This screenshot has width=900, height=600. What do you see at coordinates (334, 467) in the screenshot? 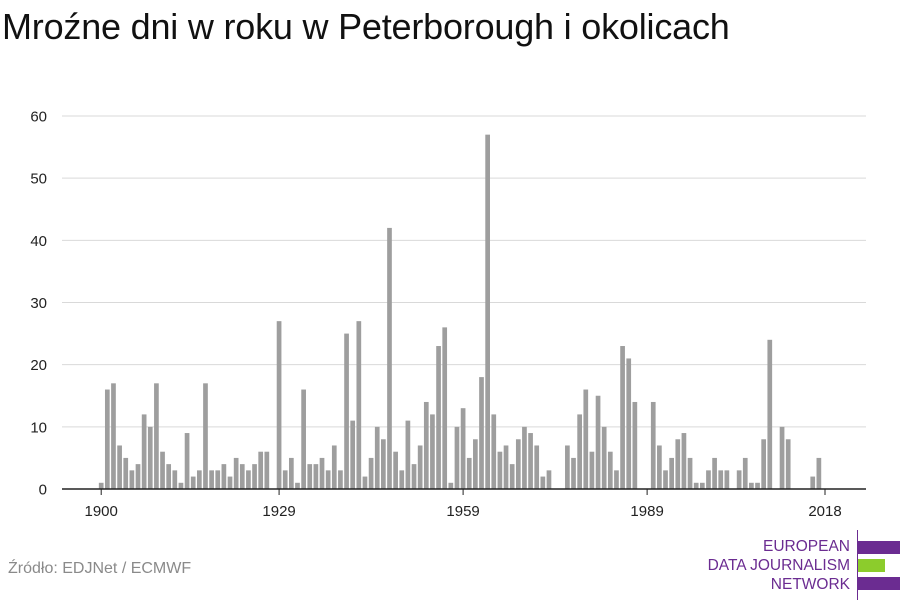
I see `bar-1938` at bounding box center [334, 467].